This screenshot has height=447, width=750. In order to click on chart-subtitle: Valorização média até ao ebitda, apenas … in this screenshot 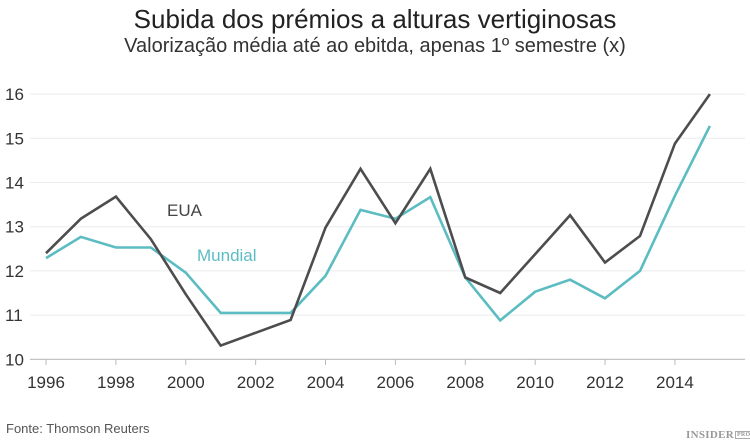, I will do `click(375, 46)`.